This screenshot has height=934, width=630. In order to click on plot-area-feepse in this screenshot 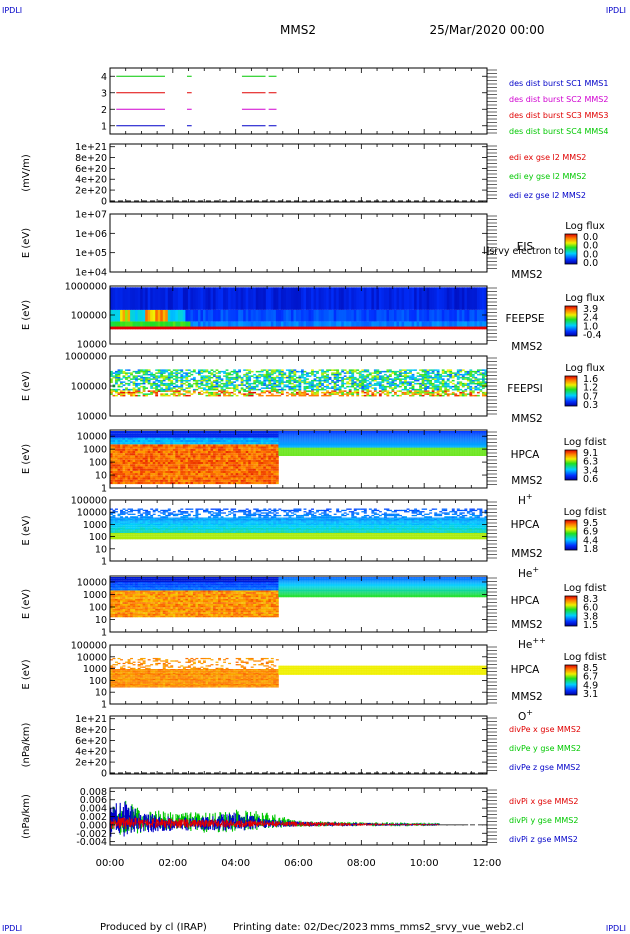, I will do `click(299, 308)`.